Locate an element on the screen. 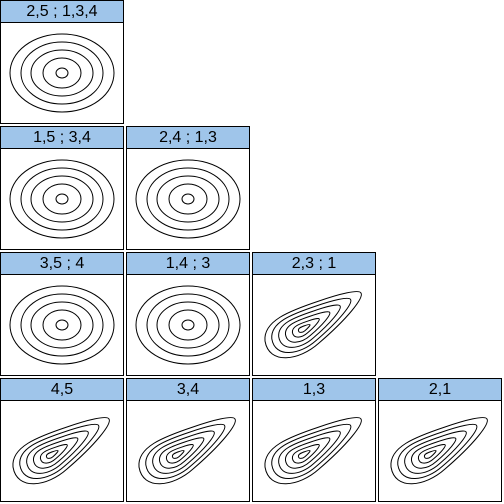 The width and height of the screenshot is (504, 504). contour-panel-3: 2,4 ; 1,3 is located at coordinates (188, 188).